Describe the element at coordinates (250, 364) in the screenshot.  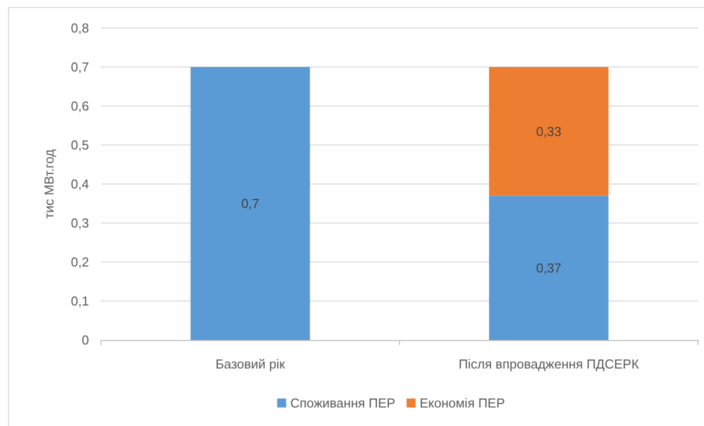
I see `x-tick-label: Базовий рік` at that location.